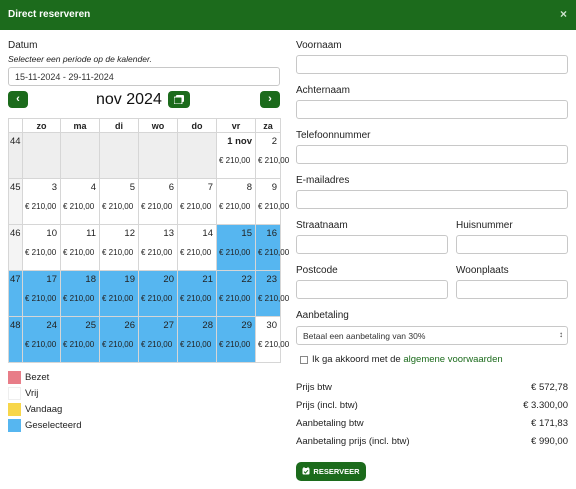 Image resolution: width=576 pixels, height=489 pixels. What do you see at coordinates (288, 15) in the screenshot?
I see `dialog-header: Direct reserveren ×` at bounding box center [288, 15].